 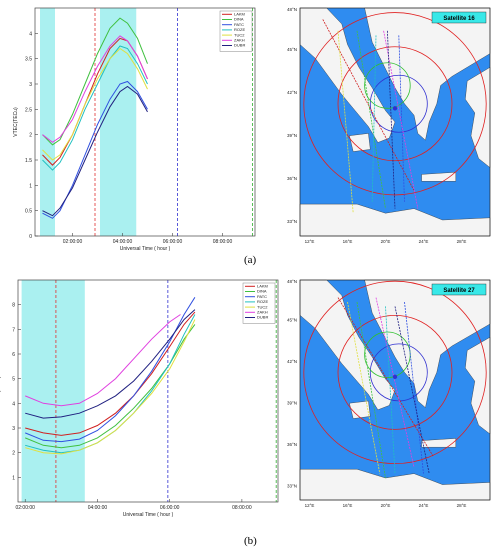 What do you see at coordinates (262, 301) in the screenshot?
I see `legend-entry-roze: ROZE` at bounding box center [262, 301].